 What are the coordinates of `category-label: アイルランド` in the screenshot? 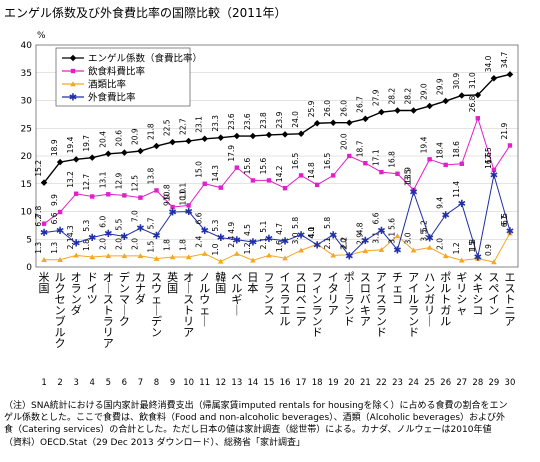 It's located at (413, 305).